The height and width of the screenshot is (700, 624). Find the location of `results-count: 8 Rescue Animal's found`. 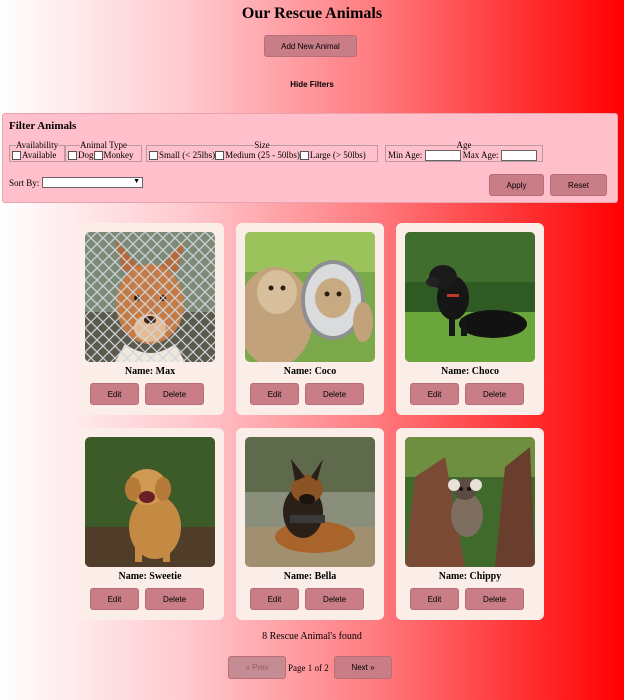

results-count: 8 Rescue Animal's found is located at coordinates (312, 636).